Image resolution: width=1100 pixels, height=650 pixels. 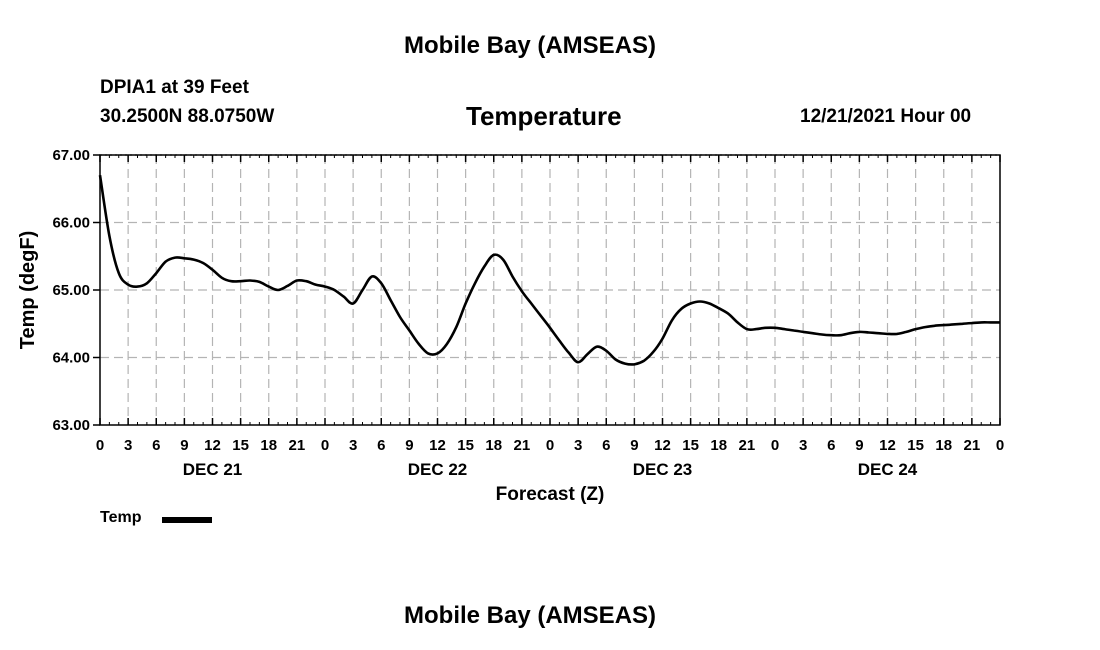 I want to click on legend-swatch-temp, so click(x=187, y=520).